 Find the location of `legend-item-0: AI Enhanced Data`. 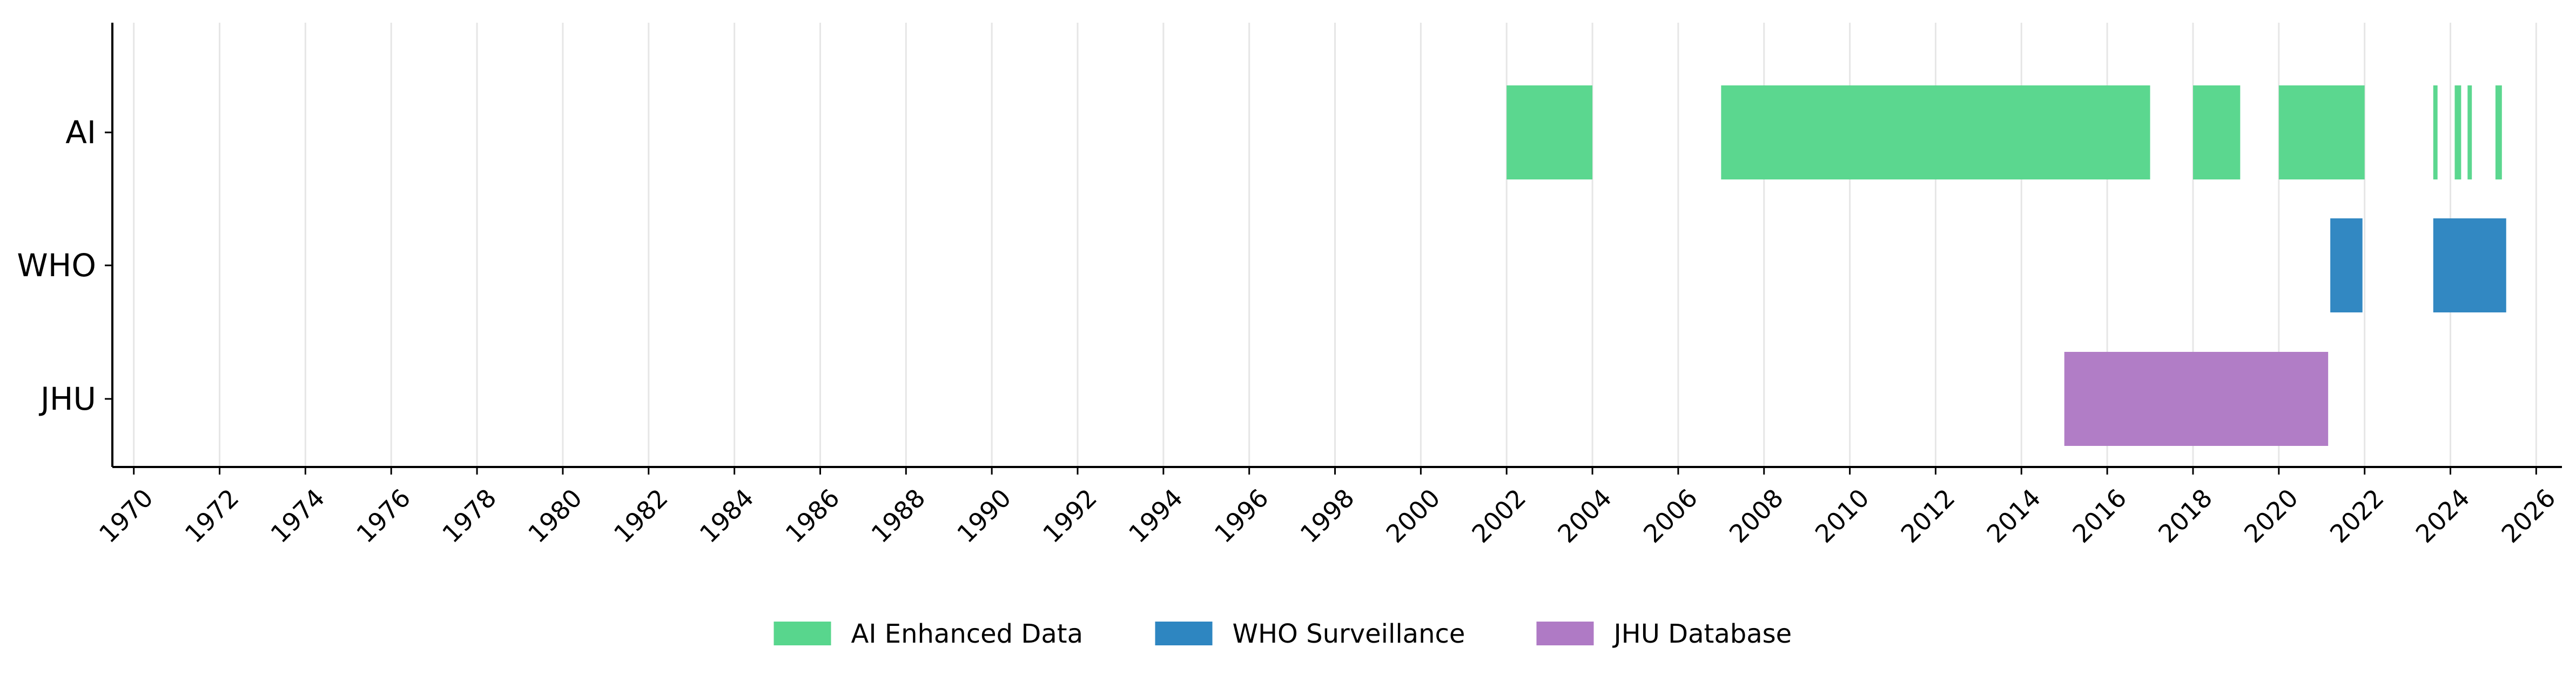

legend-item-0: AI Enhanced Data is located at coordinates (929, 634).